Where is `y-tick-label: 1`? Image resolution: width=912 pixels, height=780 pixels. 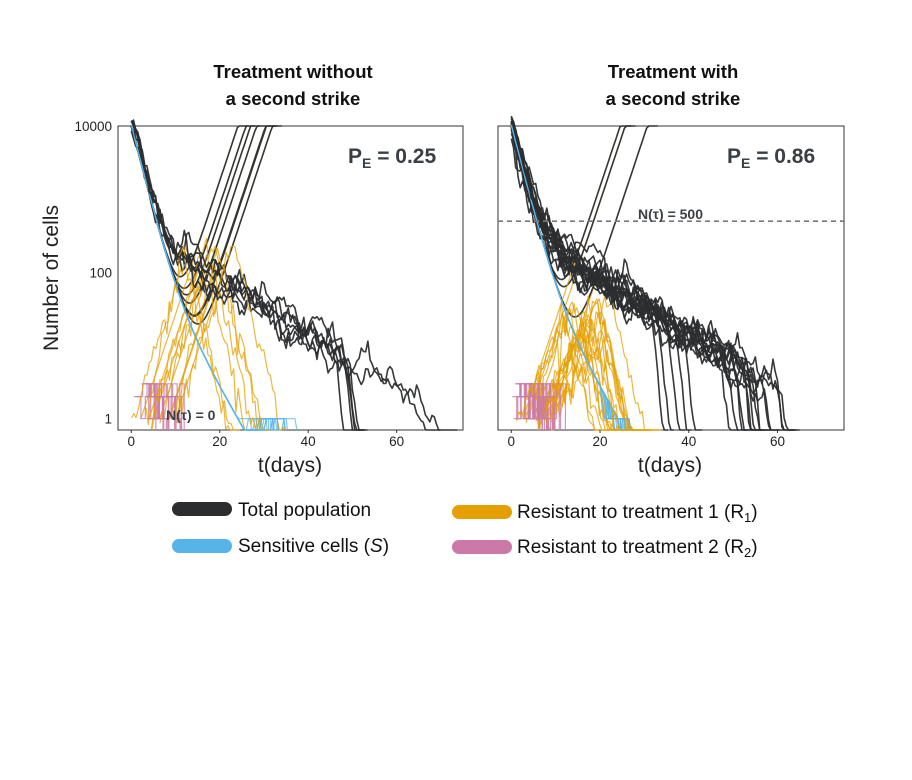
y-tick-label: 1 is located at coordinates (108, 419).